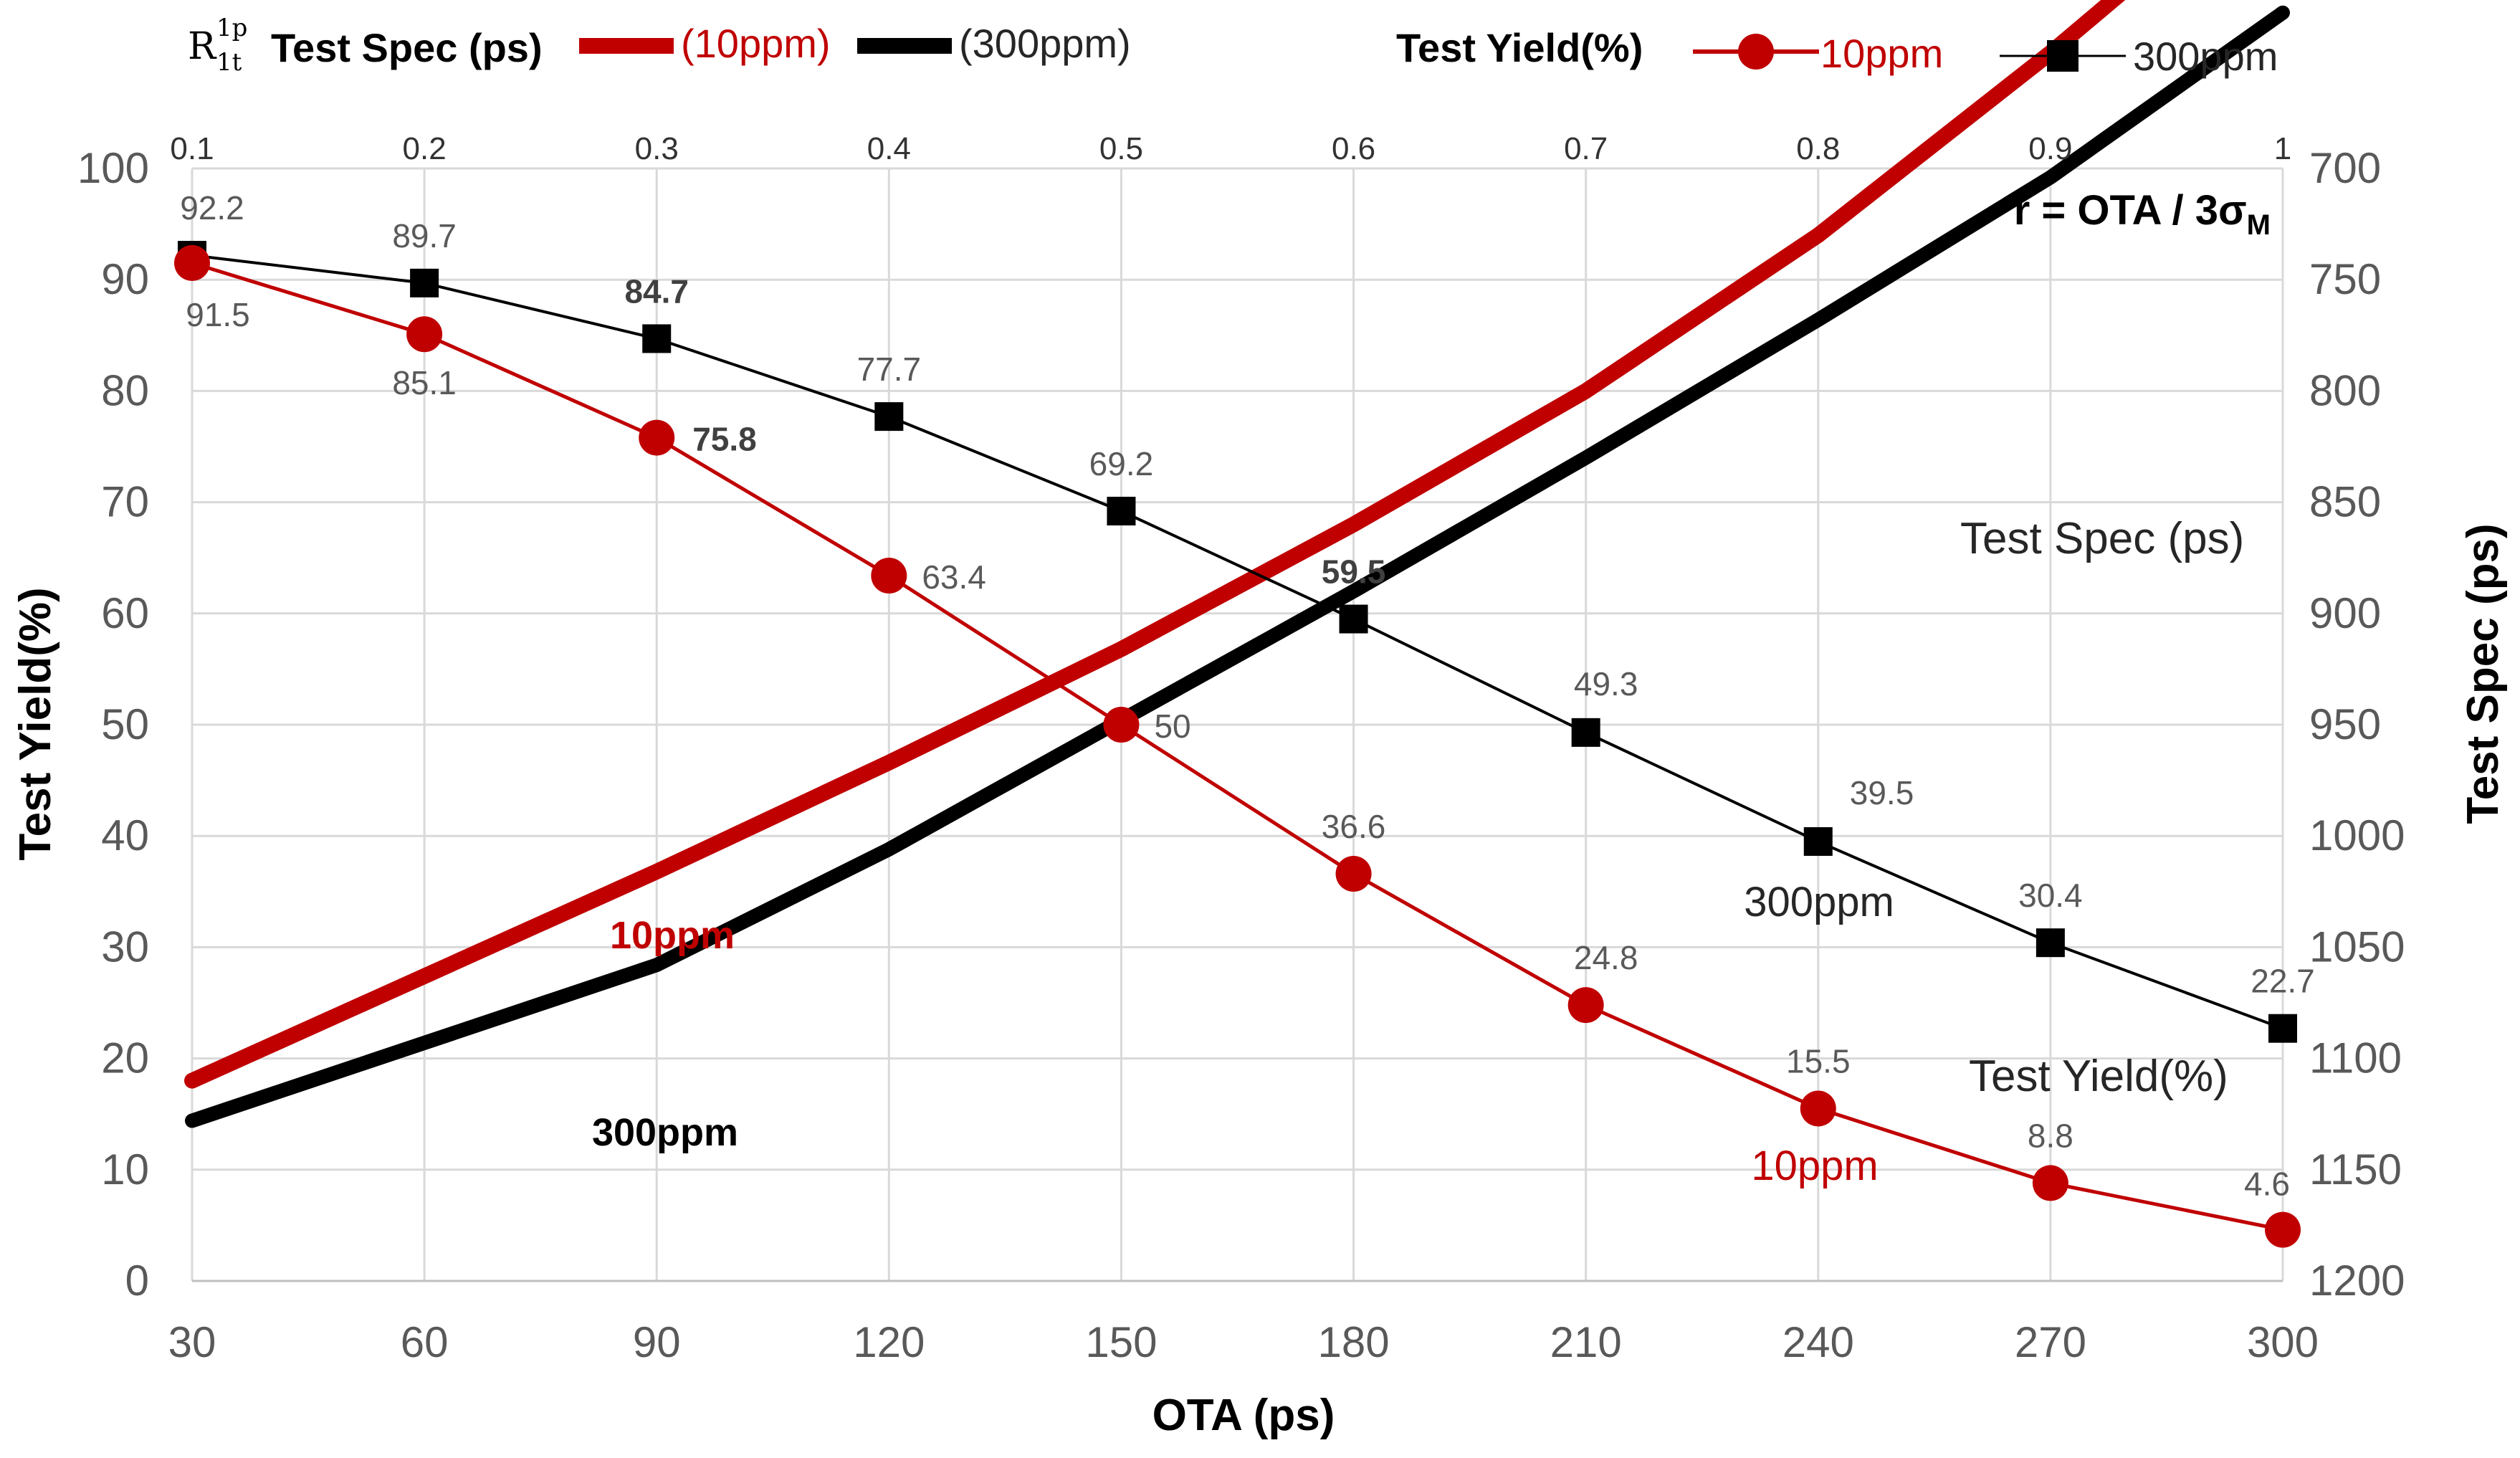  What do you see at coordinates (113, 168) in the screenshot?
I see `y-left-tick-label: 100` at bounding box center [113, 168].